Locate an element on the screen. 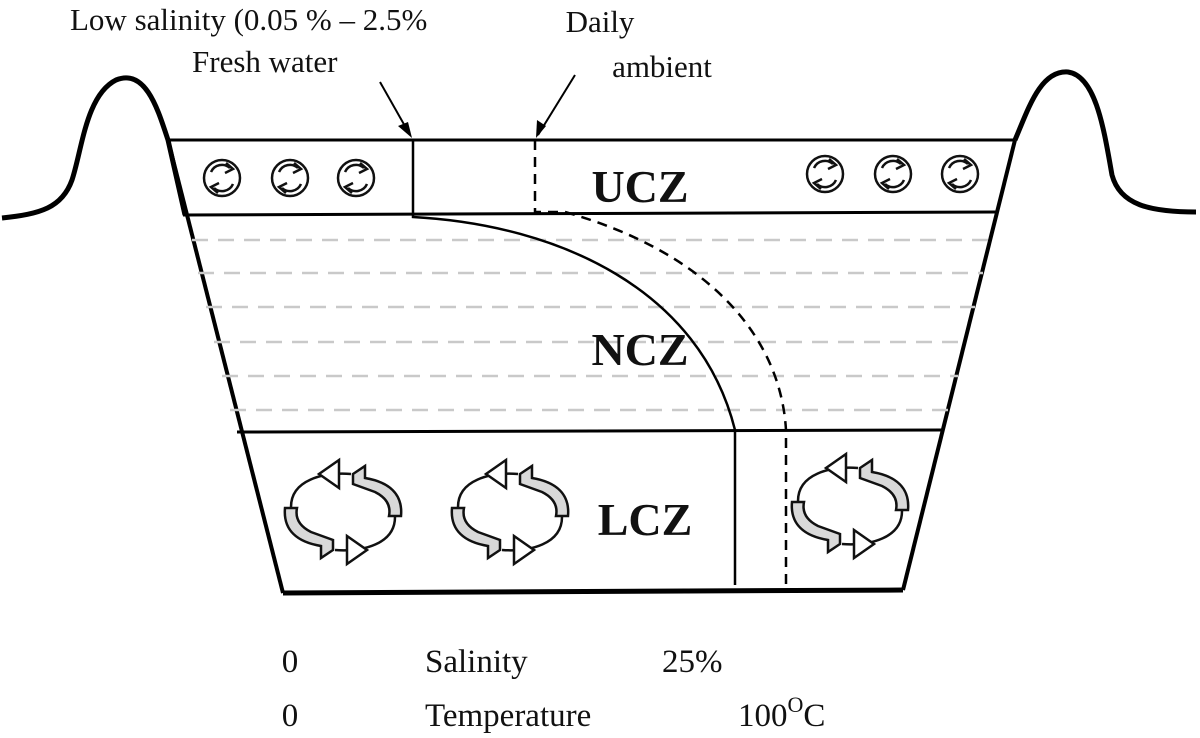 This screenshot has height=738, width=1200. temperature-profile-curve is located at coordinates (660, 362).